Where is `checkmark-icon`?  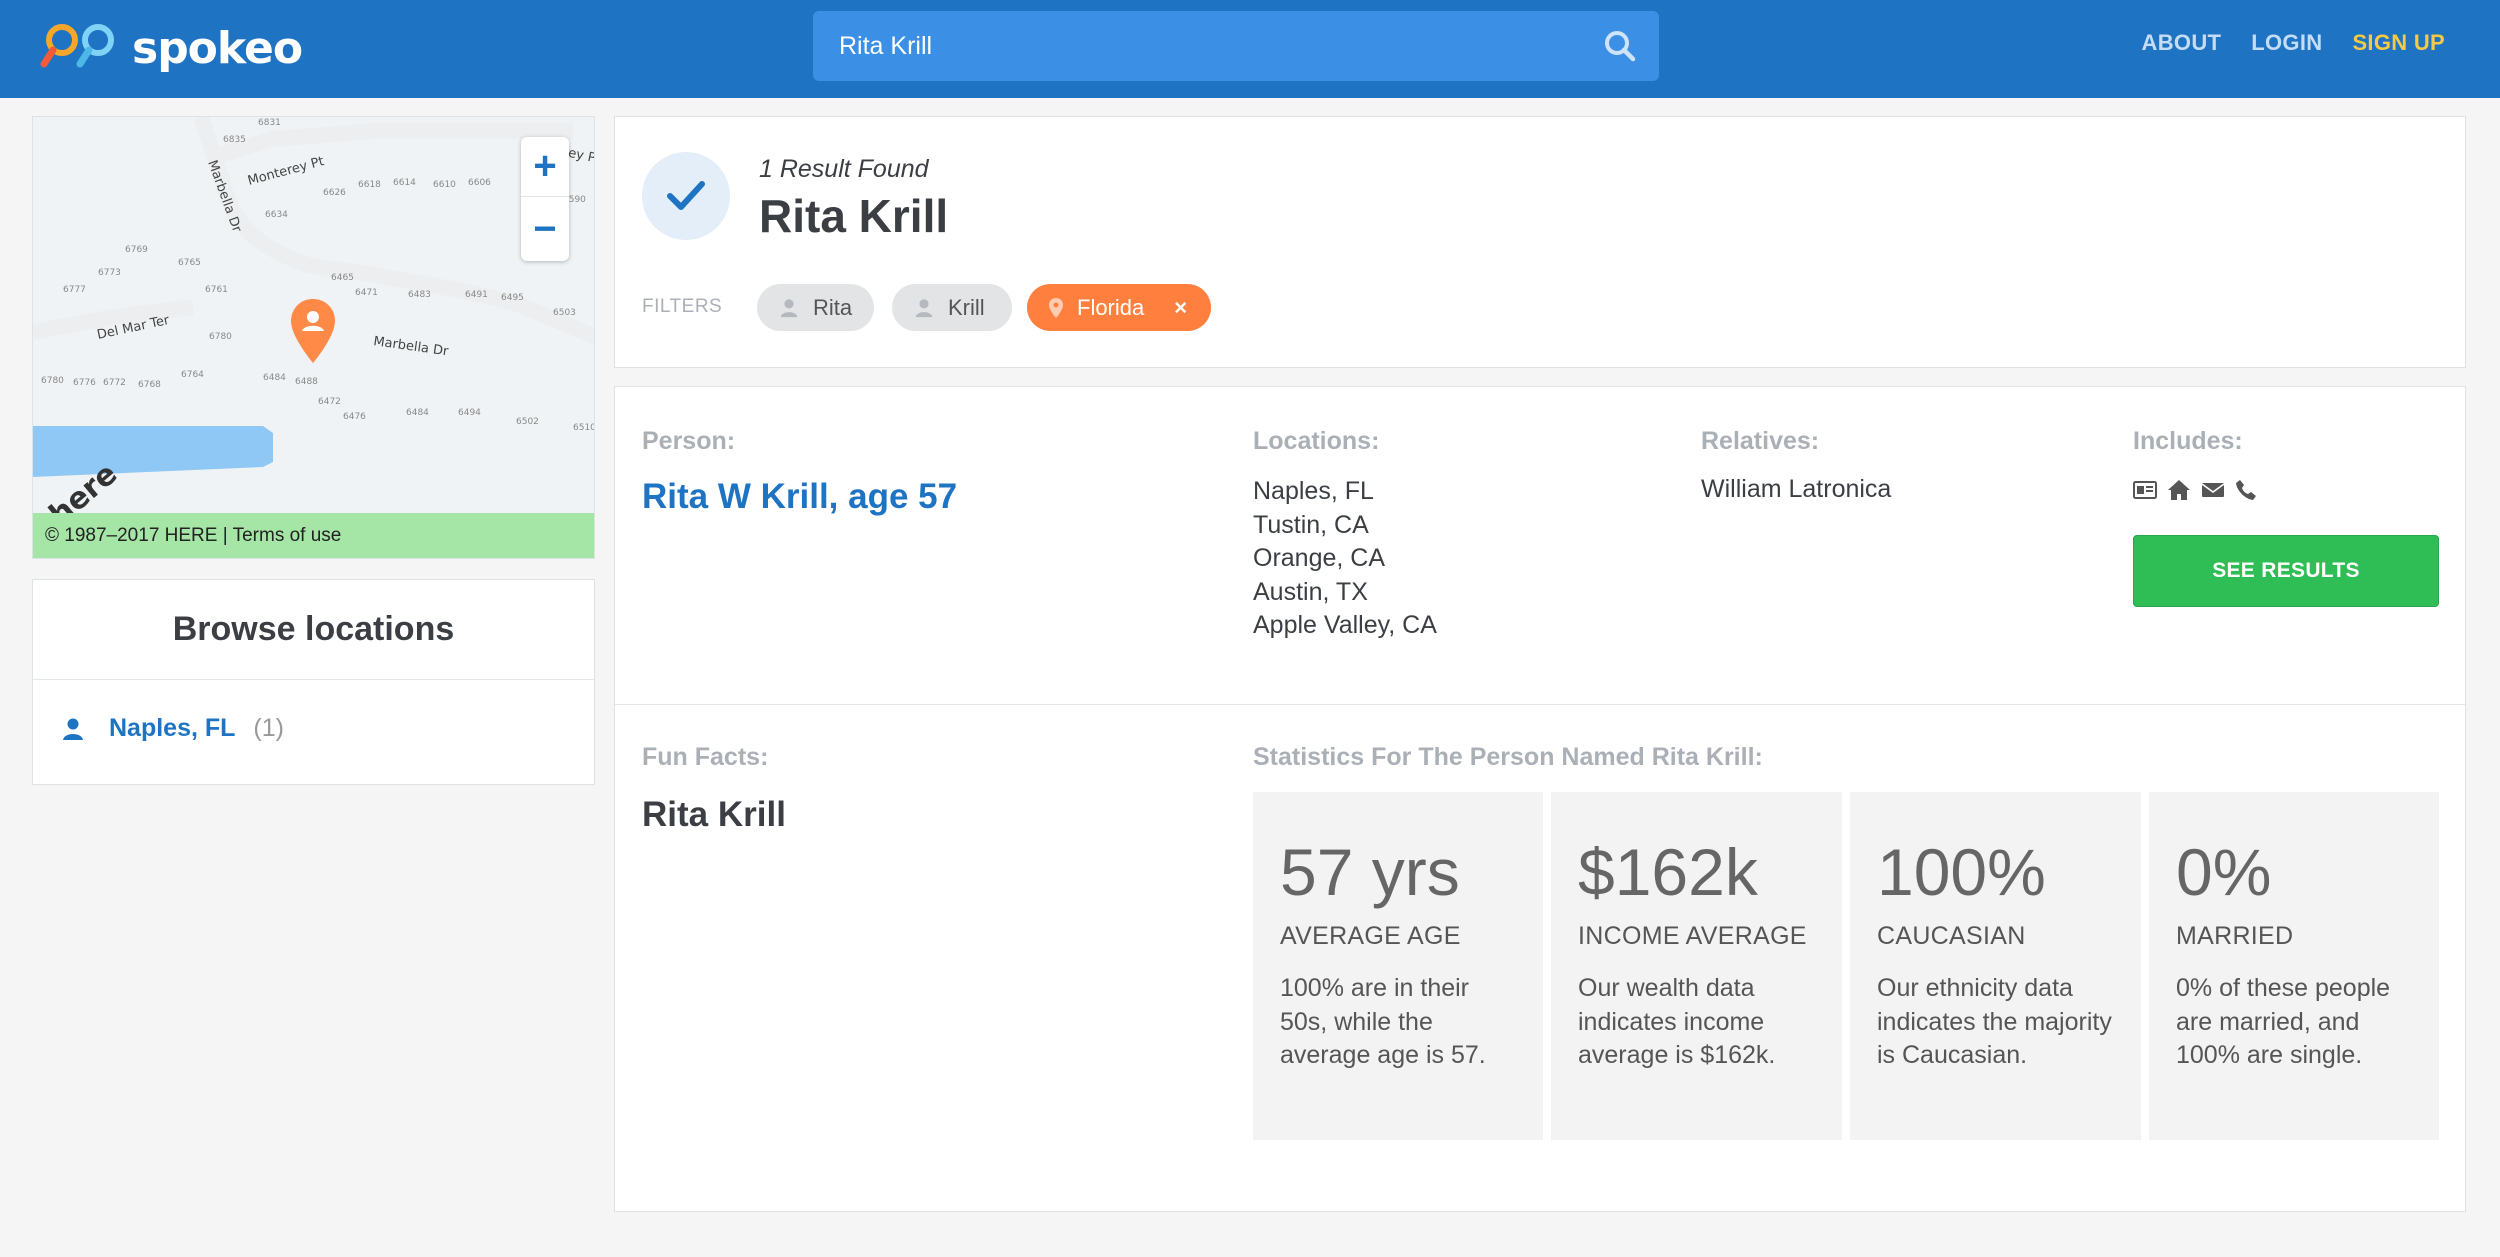
checkmark-icon is located at coordinates (686, 195).